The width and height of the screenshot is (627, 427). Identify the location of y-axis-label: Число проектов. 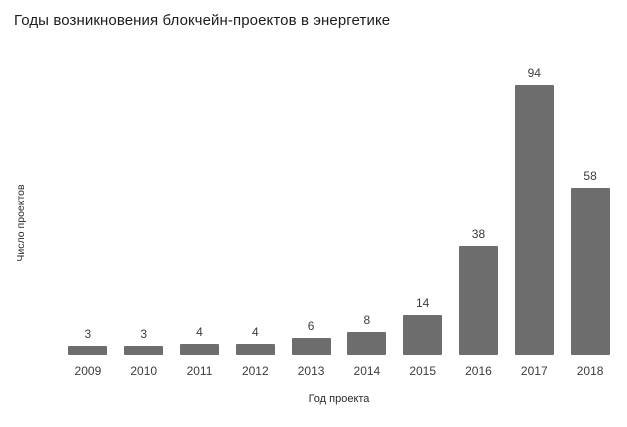
(21, 223).